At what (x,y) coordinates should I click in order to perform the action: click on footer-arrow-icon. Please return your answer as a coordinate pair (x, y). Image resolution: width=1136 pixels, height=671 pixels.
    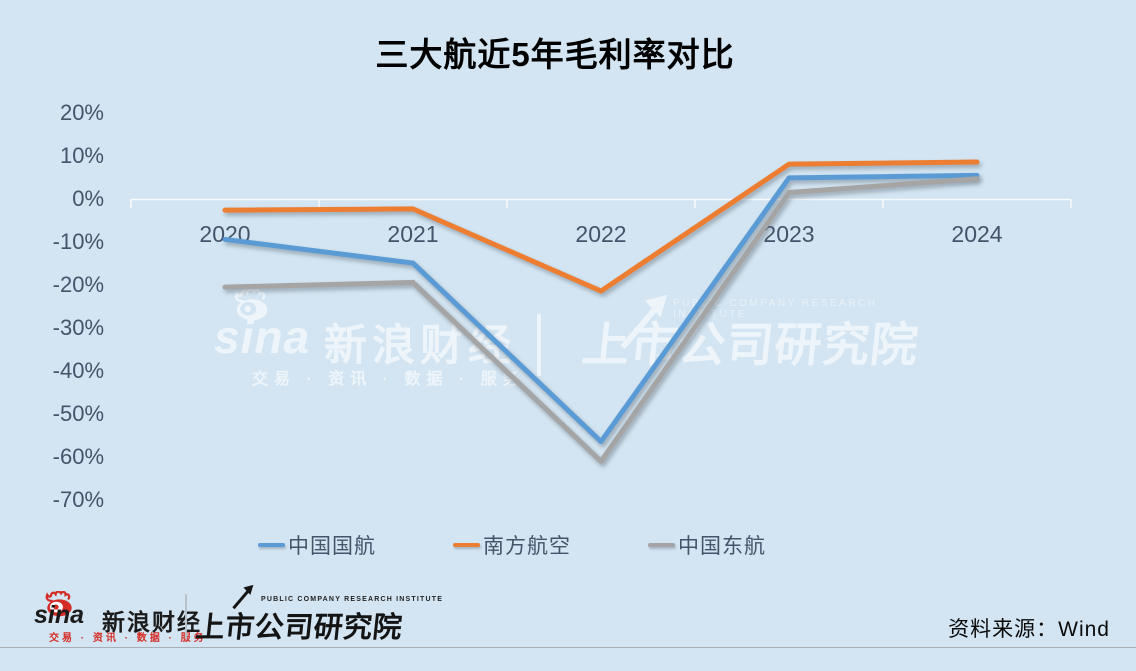
    Looking at the image, I should click on (243, 597).